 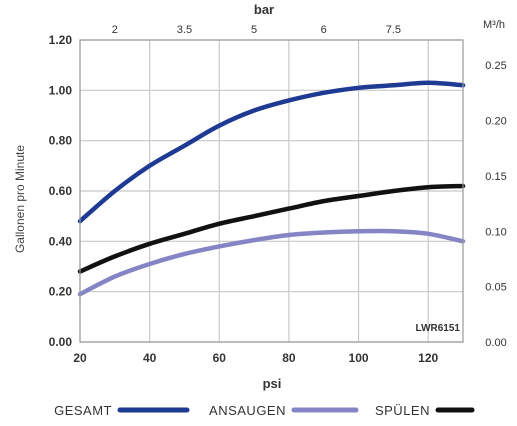 What do you see at coordinates (254, 30) in the screenshot?
I see `x-top-tick-label: 5` at bounding box center [254, 30].